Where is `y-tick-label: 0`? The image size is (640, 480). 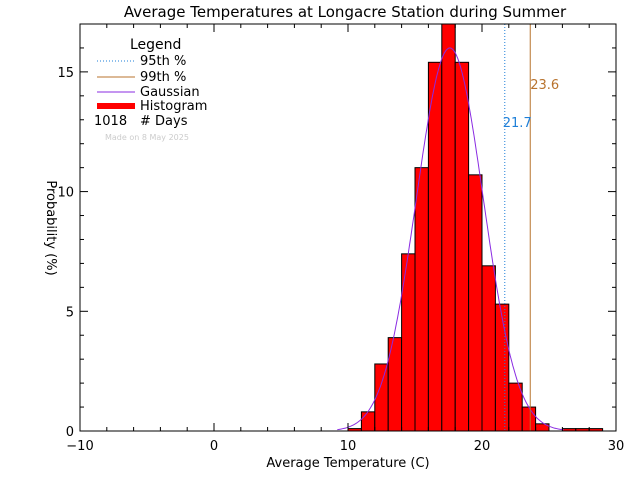 y-tick-label: 0 is located at coordinates (70, 432).